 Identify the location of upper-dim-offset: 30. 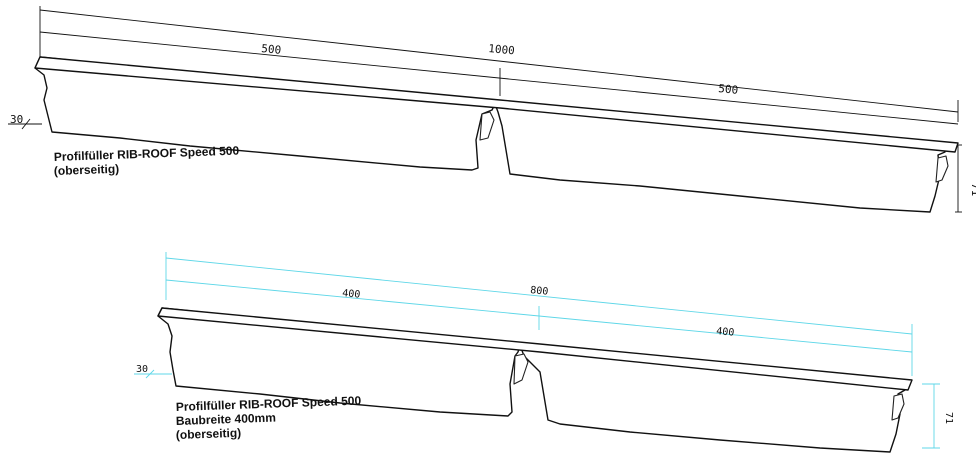
(16, 119).